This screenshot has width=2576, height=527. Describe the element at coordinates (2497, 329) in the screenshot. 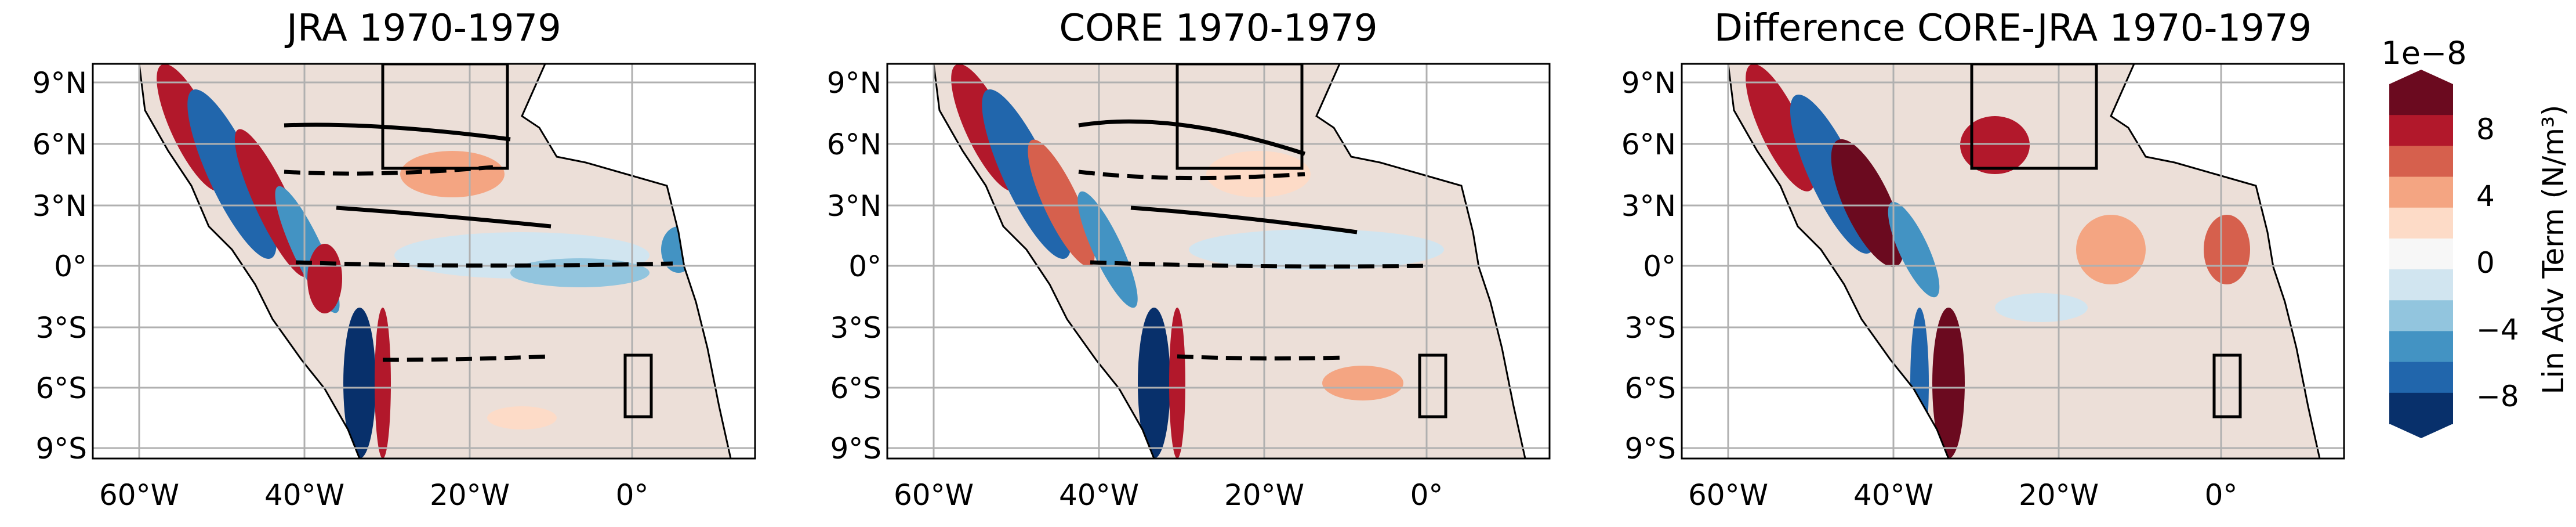

I see `svg-text: −4` at that location.